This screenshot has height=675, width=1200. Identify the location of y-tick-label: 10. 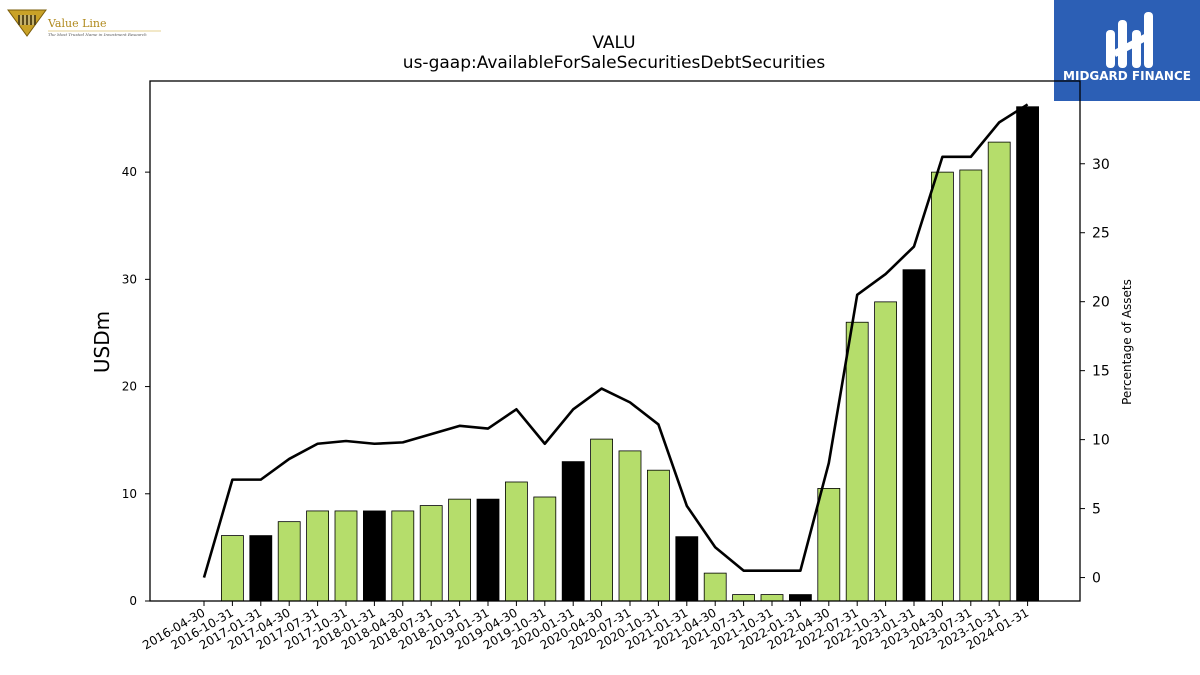
(129, 494).